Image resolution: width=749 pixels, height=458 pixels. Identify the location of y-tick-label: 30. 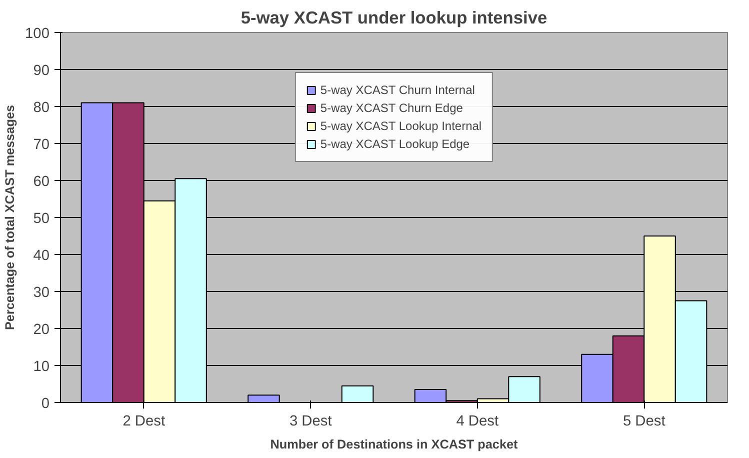
(41, 293).